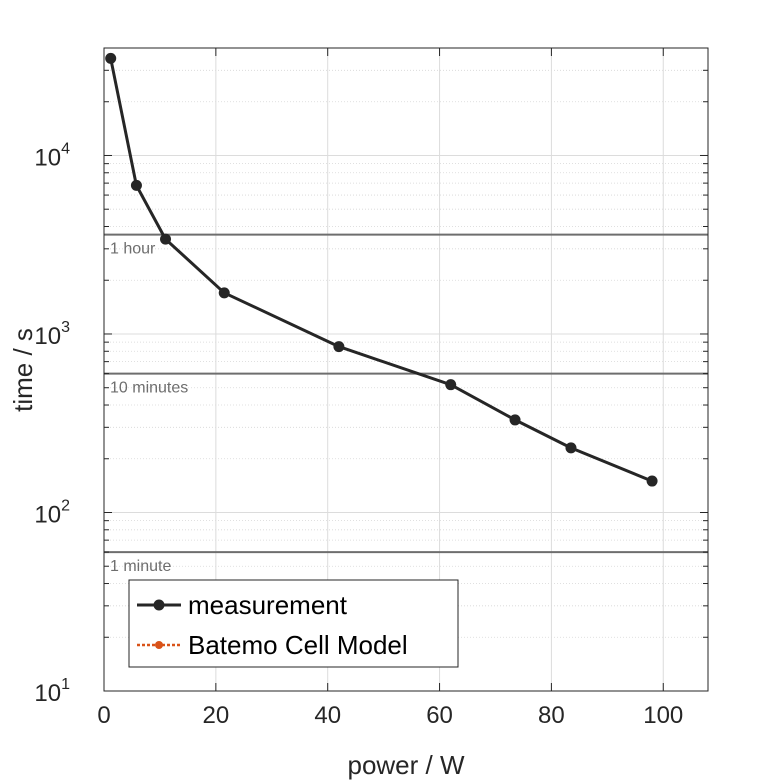 This screenshot has height=781, width=781. I want to click on y-tick-label: 10⁴, so click(52, 155).